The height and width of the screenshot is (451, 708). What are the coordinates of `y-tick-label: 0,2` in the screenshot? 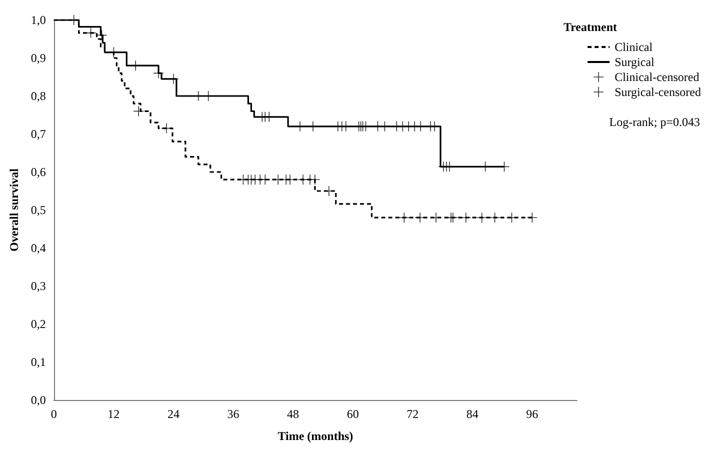 It's located at (38, 324).